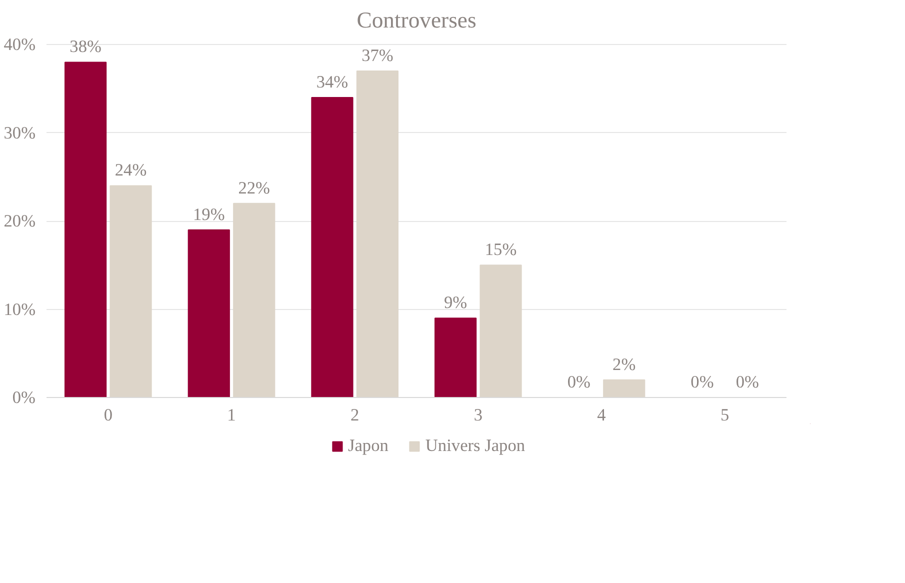 The height and width of the screenshot is (583, 905). What do you see at coordinates (624, 364) in the screenshot?
I see `data-label: 2%` at bounding box center [624, 364].